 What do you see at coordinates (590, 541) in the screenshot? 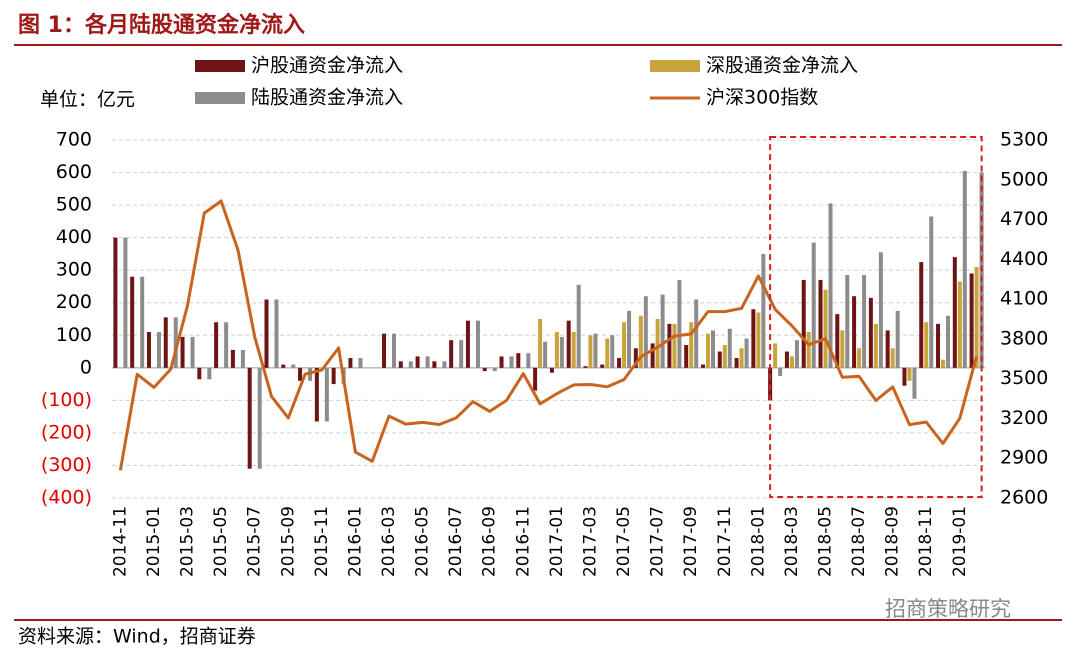
I see `x-tick-label: 2017-03` at bounding box center [590, 541].